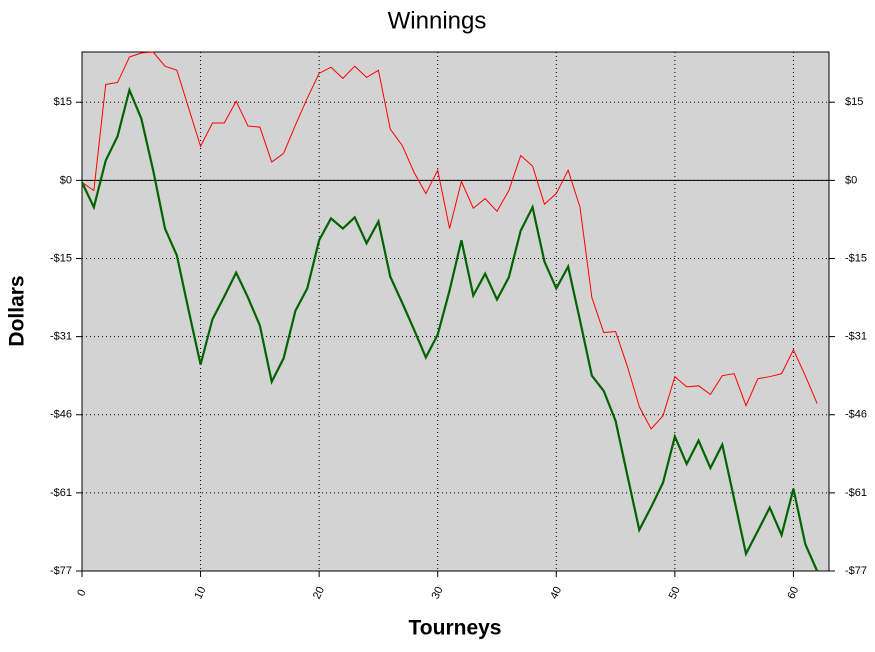  What do you see at coordinates (200, 593) in the screenshot?
I see `x-tick-label: 10` at bounding box center [200, 593].